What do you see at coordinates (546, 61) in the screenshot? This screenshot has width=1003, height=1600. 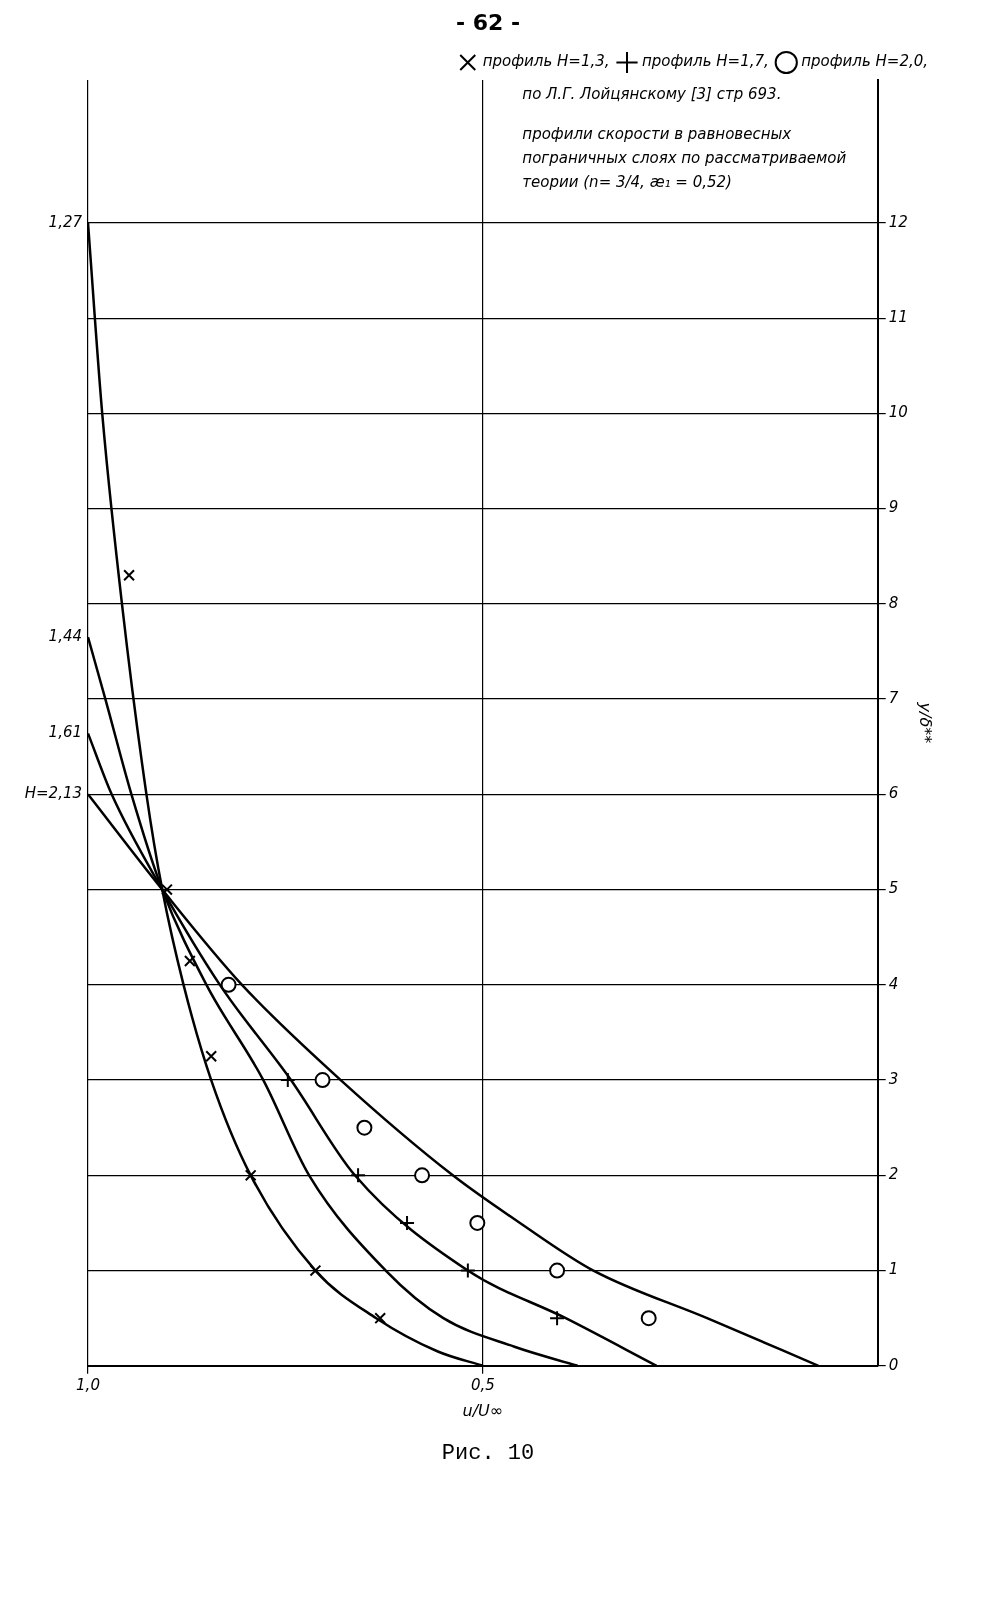 I see `legend-label: профиль H=1,3,` at bounding box center [546, 61].